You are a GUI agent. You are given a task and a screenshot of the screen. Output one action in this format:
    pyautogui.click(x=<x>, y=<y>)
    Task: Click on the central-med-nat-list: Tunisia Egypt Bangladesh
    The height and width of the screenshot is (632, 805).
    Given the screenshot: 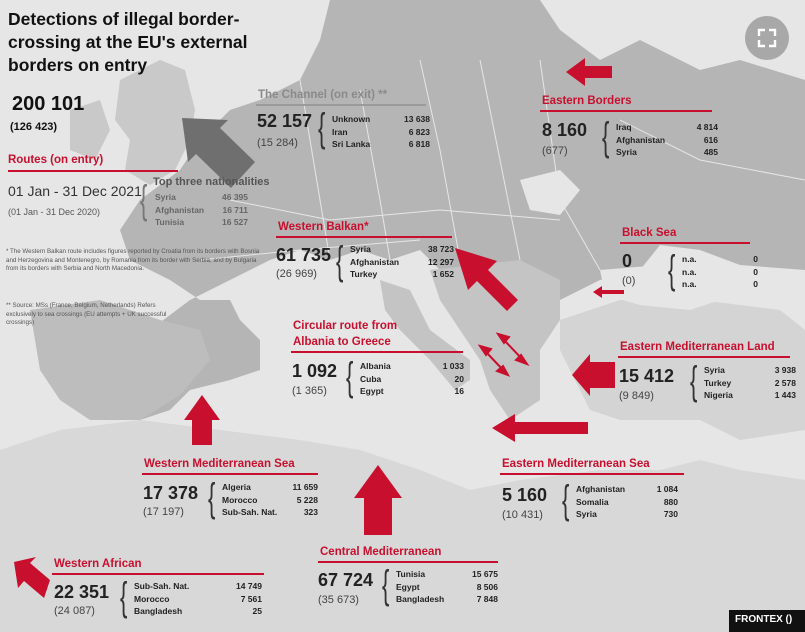 What is the action you would take?
    pyautogui.click(x=420, y=587)
    